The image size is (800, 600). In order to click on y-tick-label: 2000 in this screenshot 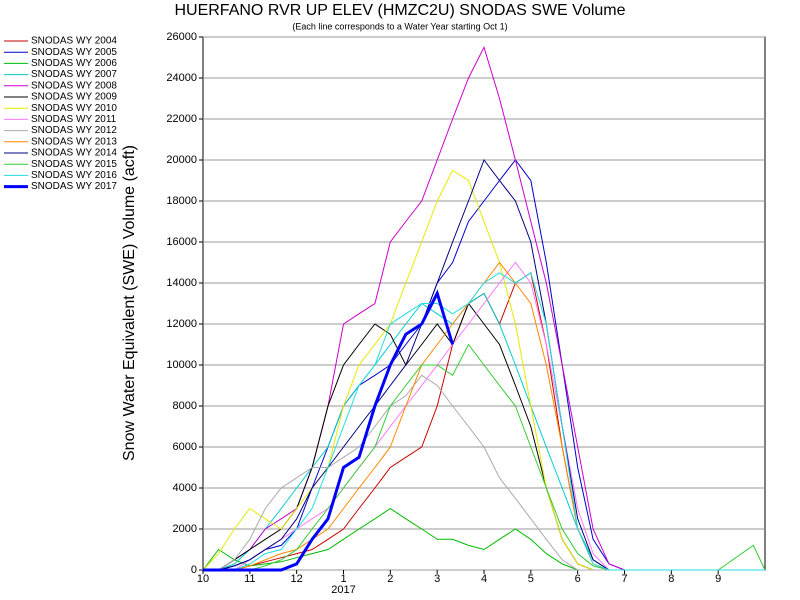, I will do `click(185, 529)`.